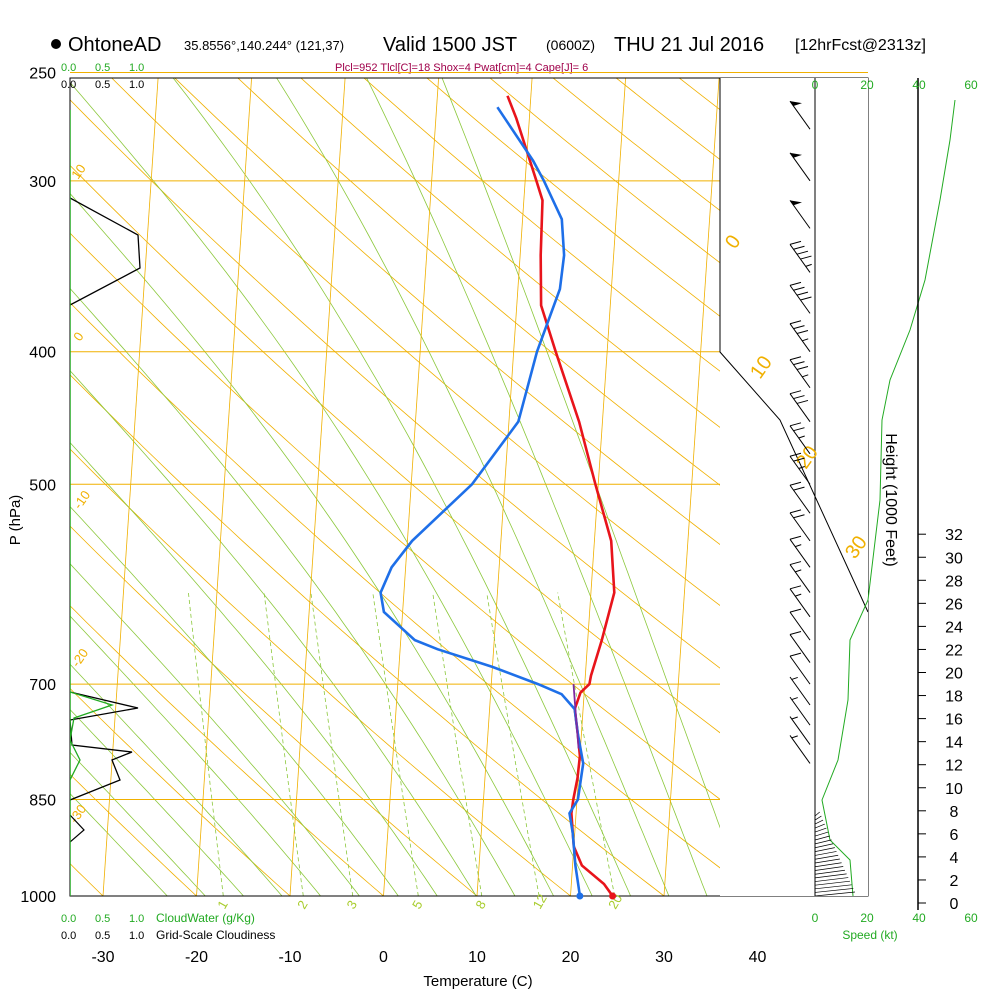 The width and height of the screenshot is (1000, 1000). Describe the element at coordinates (136, 936) in the screenshot. I see `cl-tick-bottom: 1.0` at that location.